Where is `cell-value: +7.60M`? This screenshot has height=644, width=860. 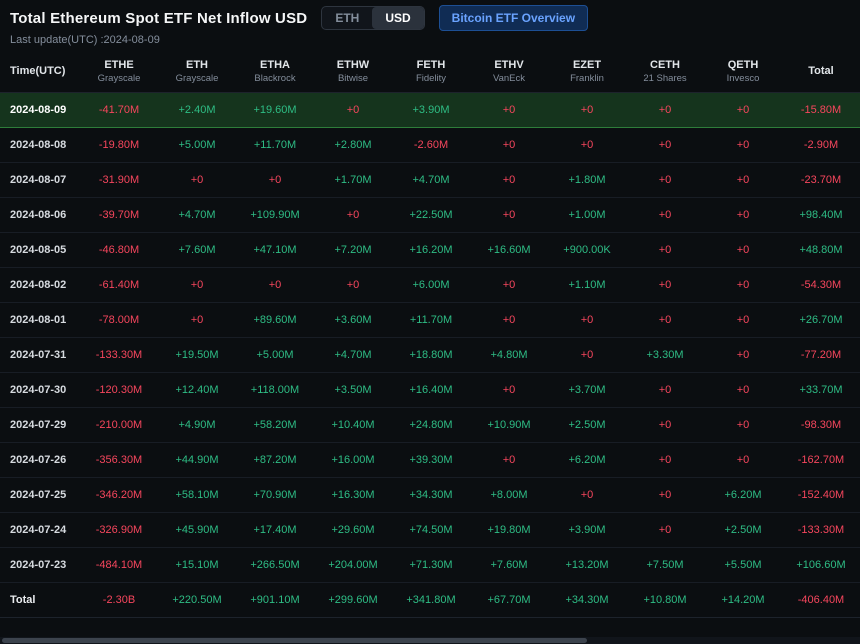
cell-value: +7.60M is located at coordinates (197, 250).